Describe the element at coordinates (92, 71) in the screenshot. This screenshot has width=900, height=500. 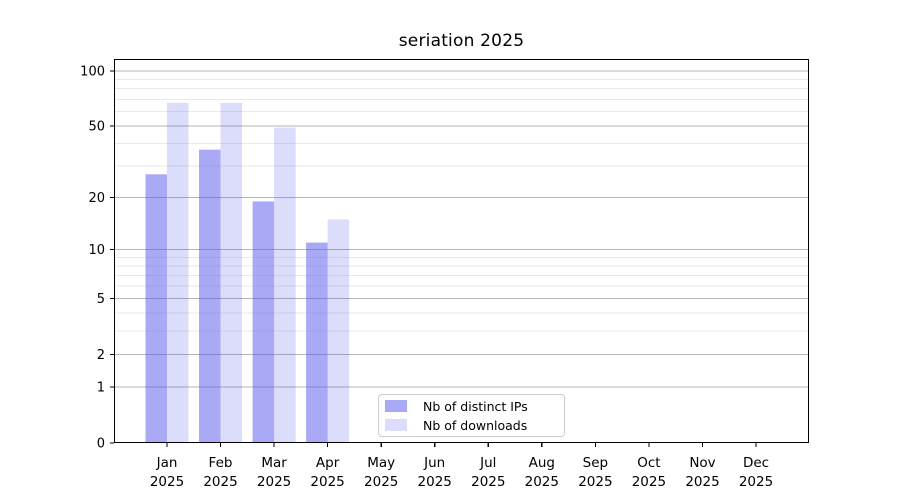
I see `y-tick-label-100: 100` at that location.